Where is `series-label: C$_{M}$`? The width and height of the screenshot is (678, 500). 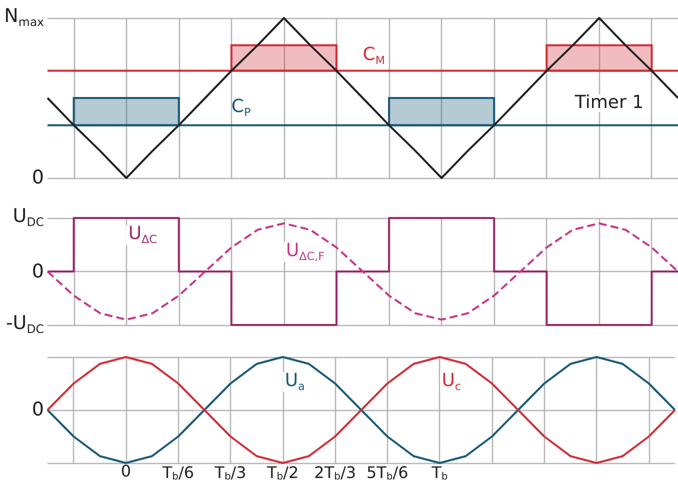
series-label: C$_{M}$ is located at coordinates (373, 56).